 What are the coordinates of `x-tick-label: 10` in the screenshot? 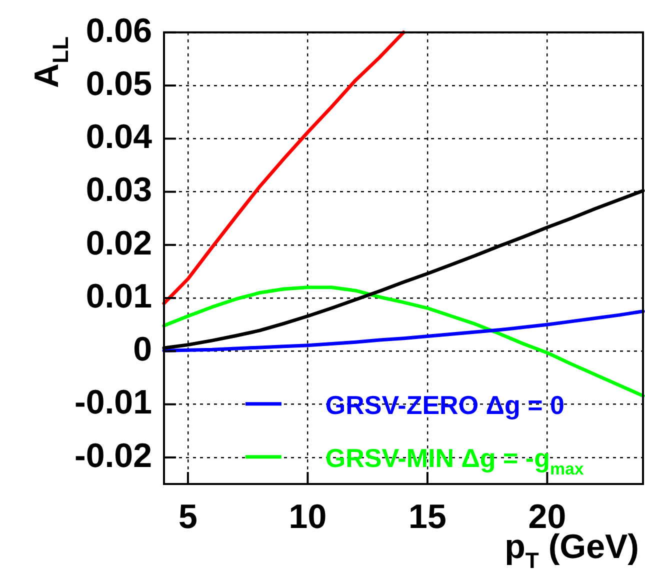 It's located at (307, 517).